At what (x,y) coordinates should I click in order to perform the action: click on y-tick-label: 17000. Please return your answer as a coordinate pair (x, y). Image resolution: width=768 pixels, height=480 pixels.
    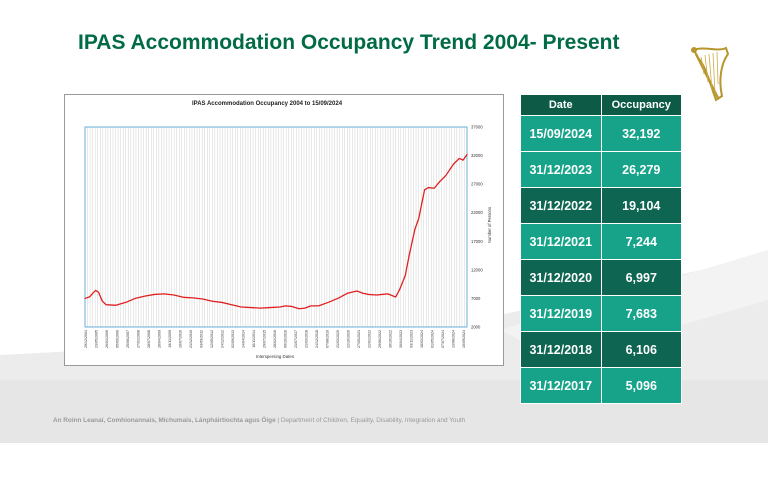
    Looking at the image, I should click on (477, 241).